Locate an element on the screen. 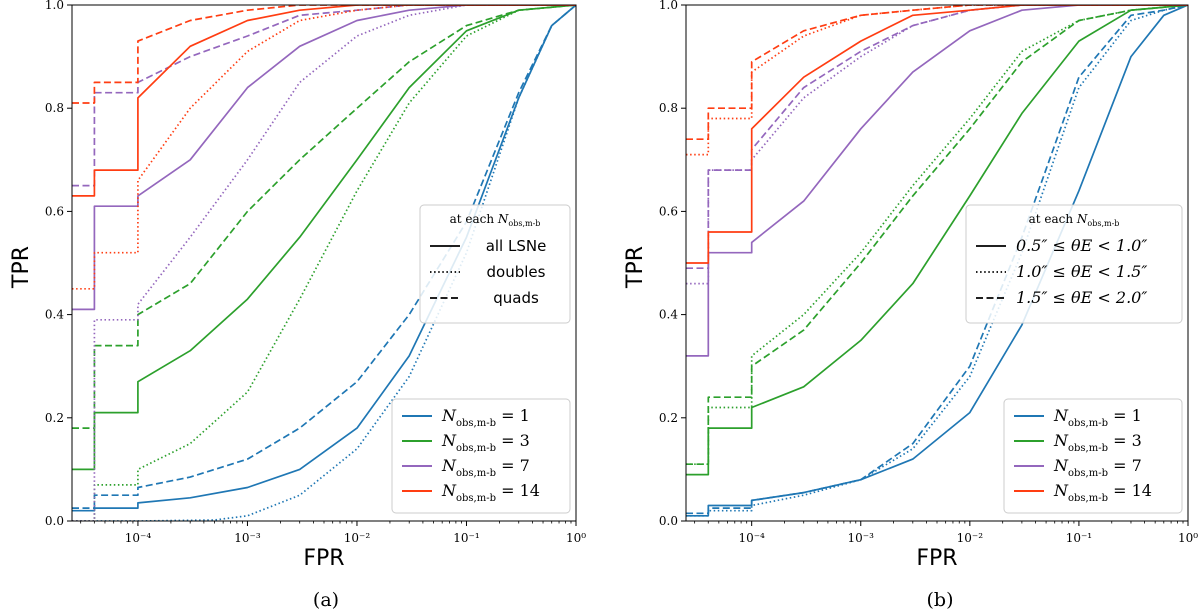 This screenshot has width=1200, height=616. series-line-n-7-quads is located at coordinates (324, 96).